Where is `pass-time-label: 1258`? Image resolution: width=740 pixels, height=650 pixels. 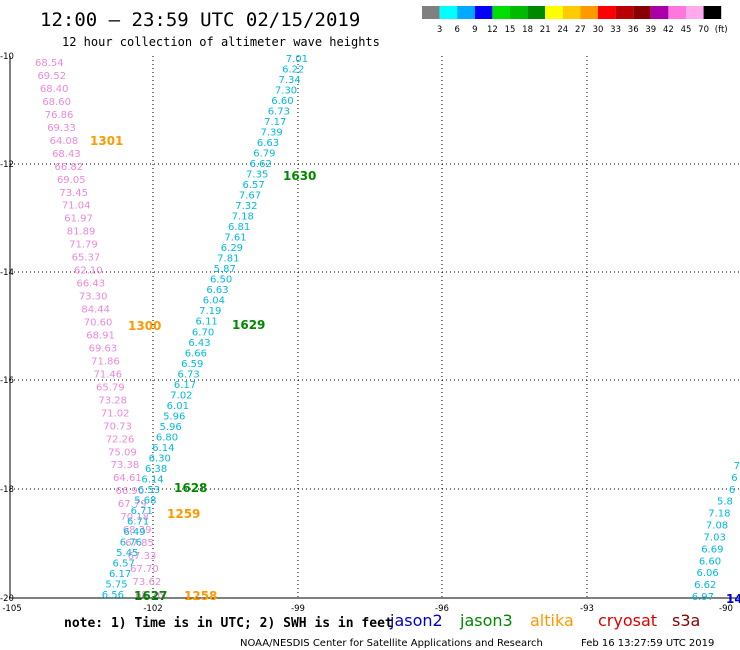 pass-time-label: 1258 is located at coordinates (200, 596).